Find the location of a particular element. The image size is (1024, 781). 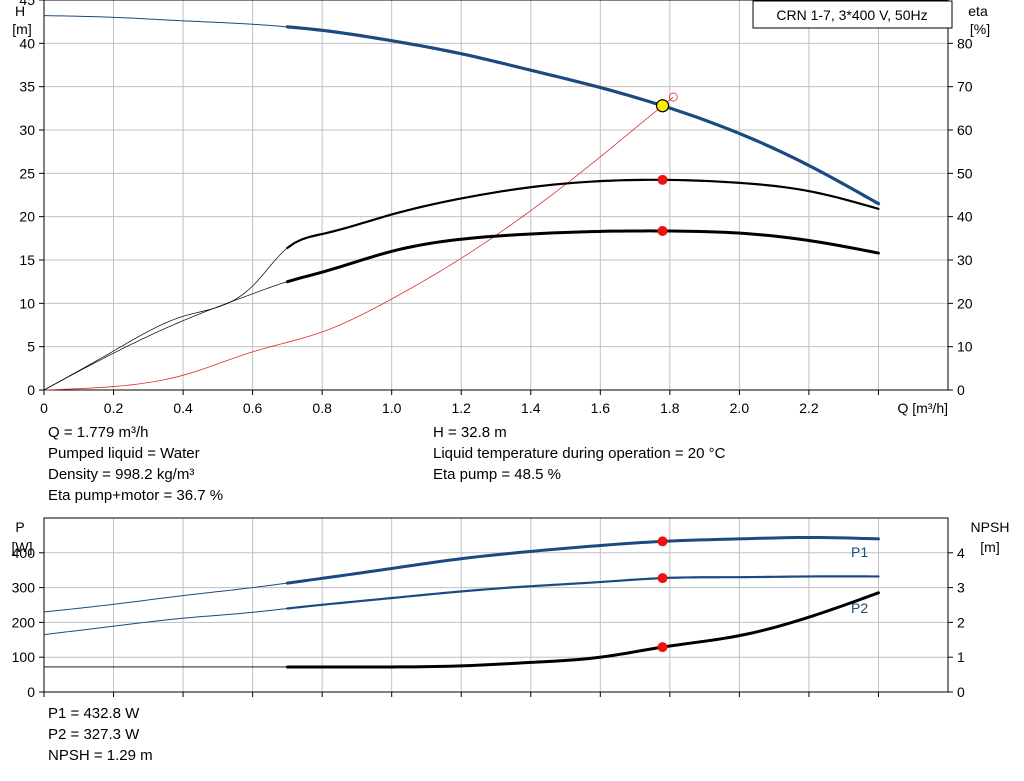

head-chart-x-tick-label: 0.8 is located at coordinates (322, 408).